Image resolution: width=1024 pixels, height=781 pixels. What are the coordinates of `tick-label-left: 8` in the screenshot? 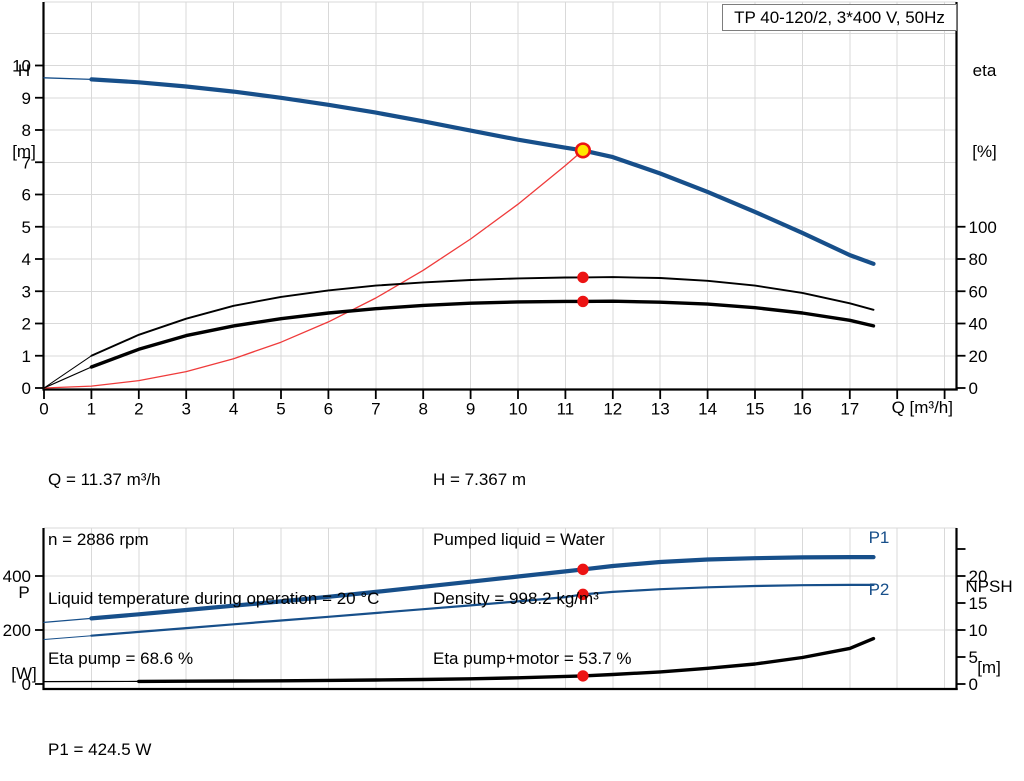 It's located at (26, 130).